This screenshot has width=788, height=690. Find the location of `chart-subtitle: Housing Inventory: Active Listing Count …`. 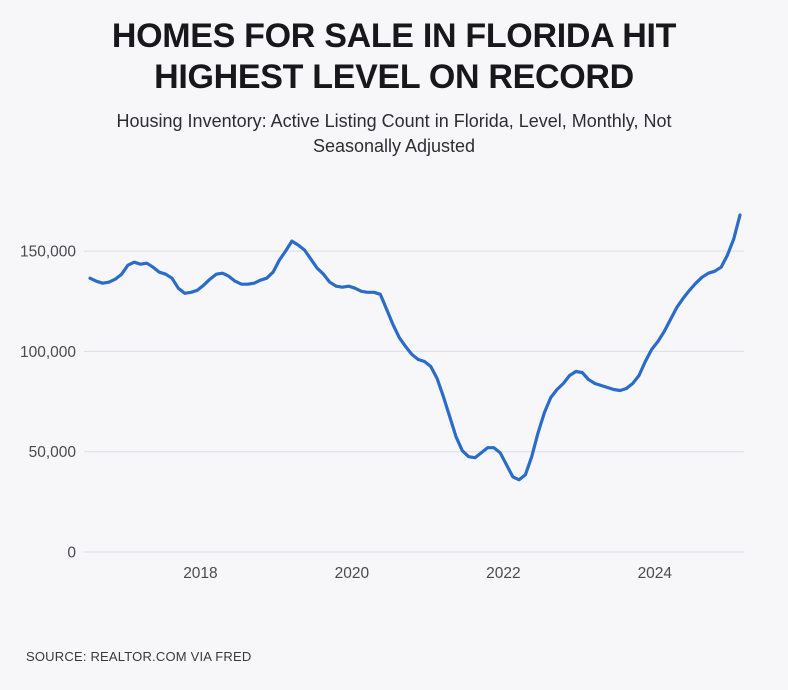

chart-subtitle: Housing Inventory: Active Listing Count … is located at coordinates (394, 133).